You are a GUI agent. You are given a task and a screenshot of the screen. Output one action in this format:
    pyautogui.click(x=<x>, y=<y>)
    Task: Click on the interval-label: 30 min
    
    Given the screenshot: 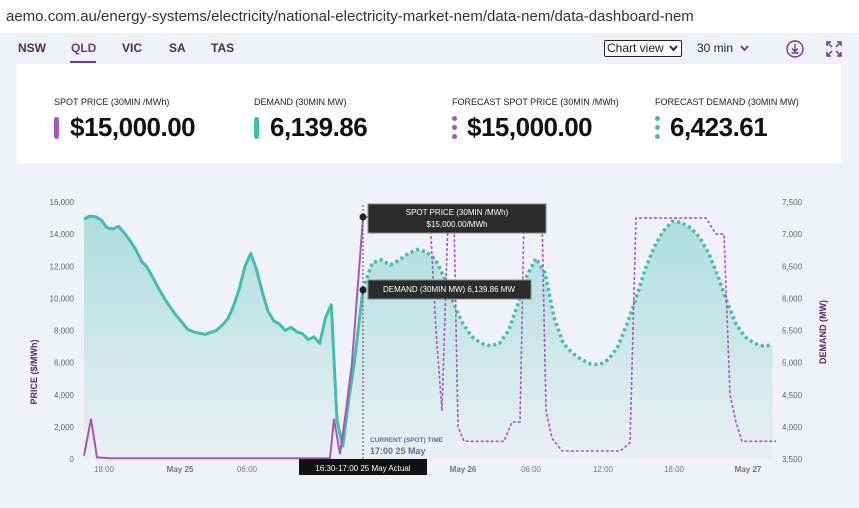 What is the action you would take?
    pyautogui.click(x=715, y=48)
    